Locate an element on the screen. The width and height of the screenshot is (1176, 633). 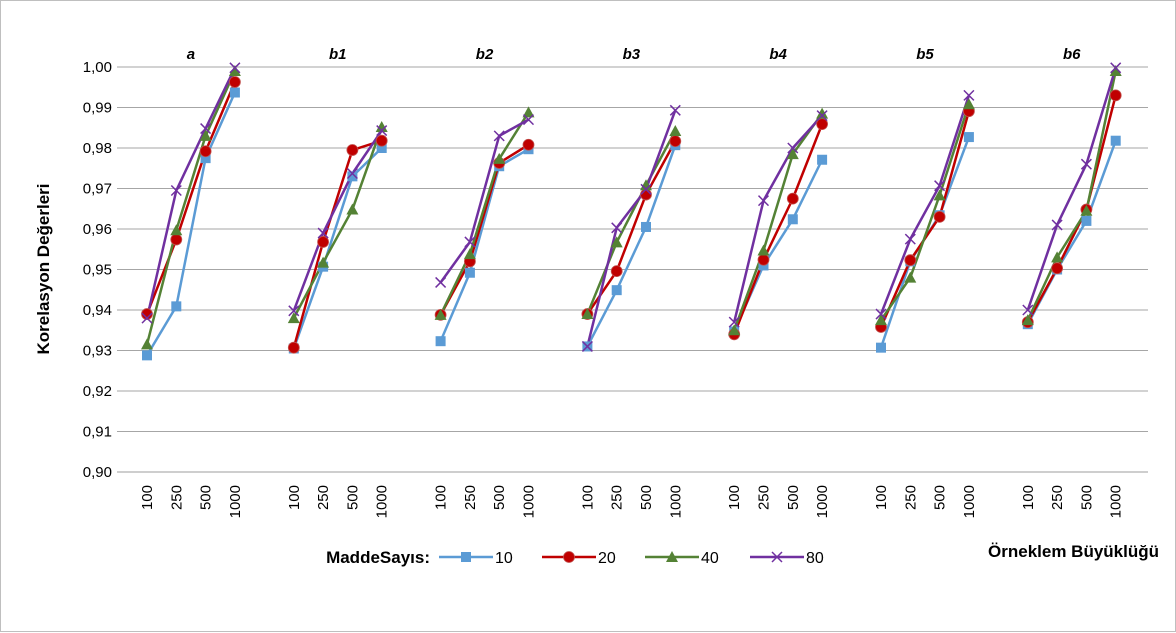
y-tick-label: 0,90 is located at coordinates (97, 472).